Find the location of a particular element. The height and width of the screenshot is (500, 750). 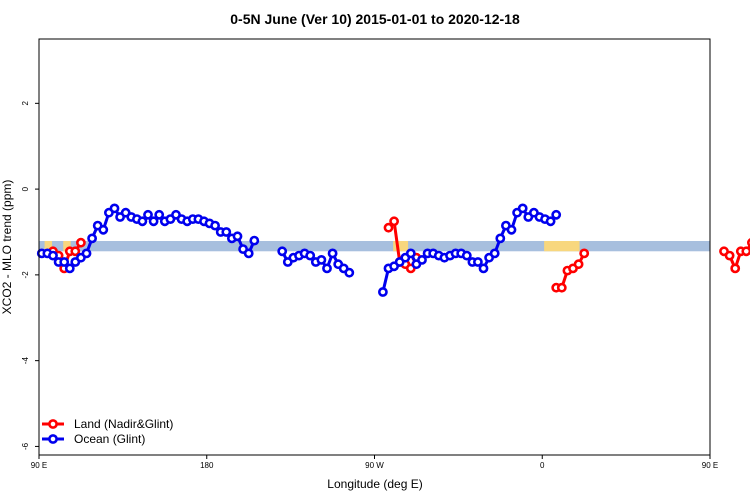

legend: Land (Nadir&Glint)Ocean (Glint) is located at coordinates (107, 431).